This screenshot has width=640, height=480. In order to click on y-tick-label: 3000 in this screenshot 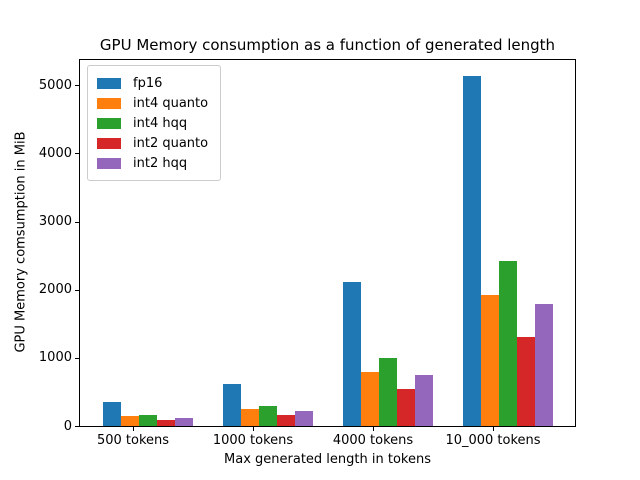, I will do `click(55, 222)`.